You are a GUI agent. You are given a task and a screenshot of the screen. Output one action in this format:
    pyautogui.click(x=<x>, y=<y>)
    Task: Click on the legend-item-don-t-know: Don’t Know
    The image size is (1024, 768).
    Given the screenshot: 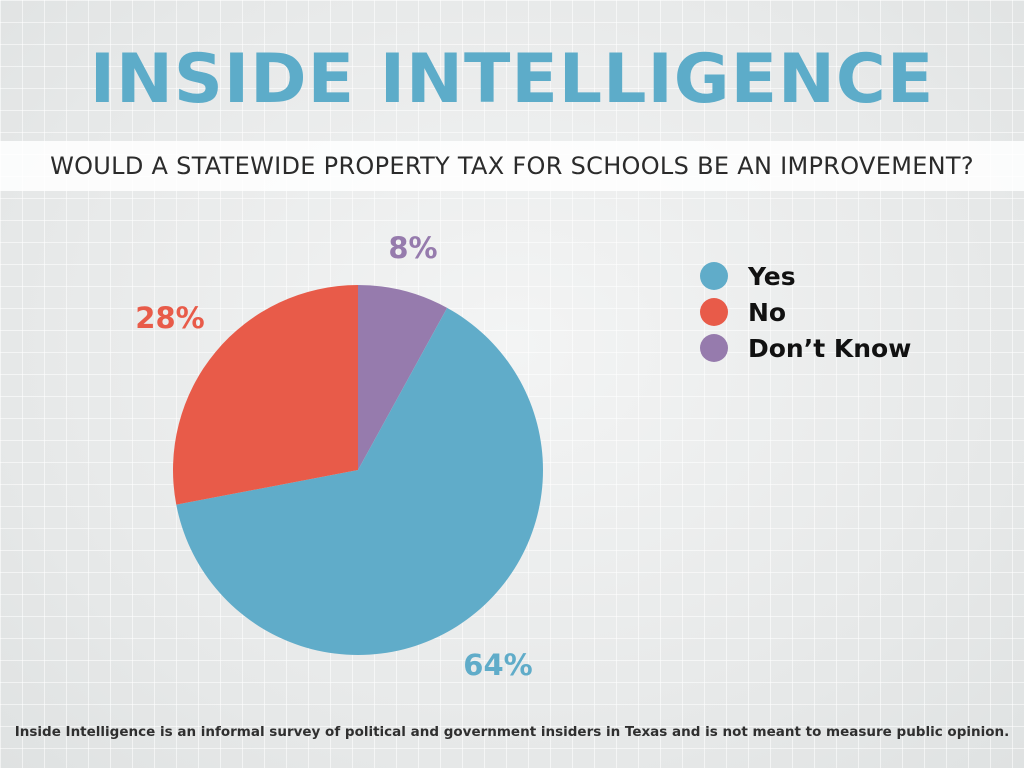 What is the action you would take?
    pyautogui.click(x=805, y=348)
    